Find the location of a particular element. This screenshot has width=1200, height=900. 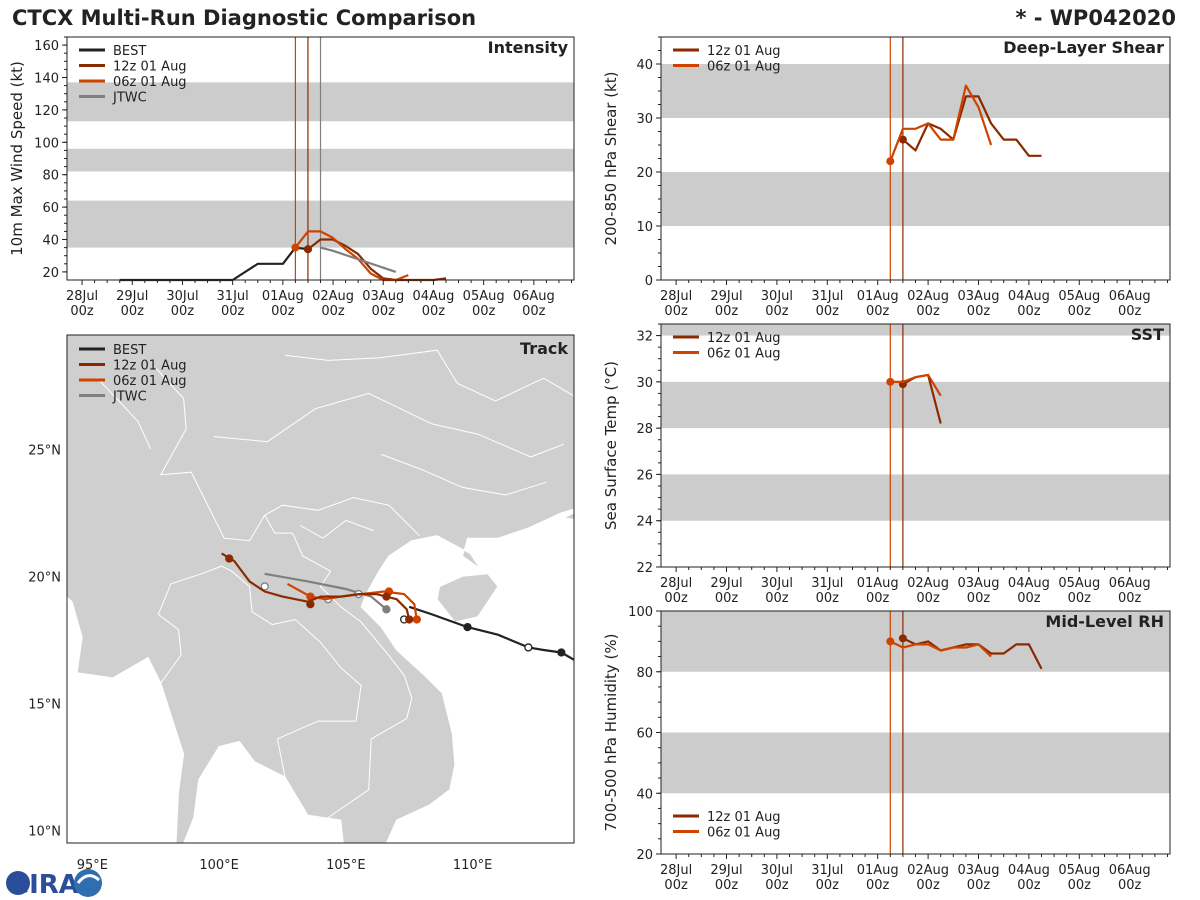

y-tick-label: 80 is located at coordinates (644, 673).